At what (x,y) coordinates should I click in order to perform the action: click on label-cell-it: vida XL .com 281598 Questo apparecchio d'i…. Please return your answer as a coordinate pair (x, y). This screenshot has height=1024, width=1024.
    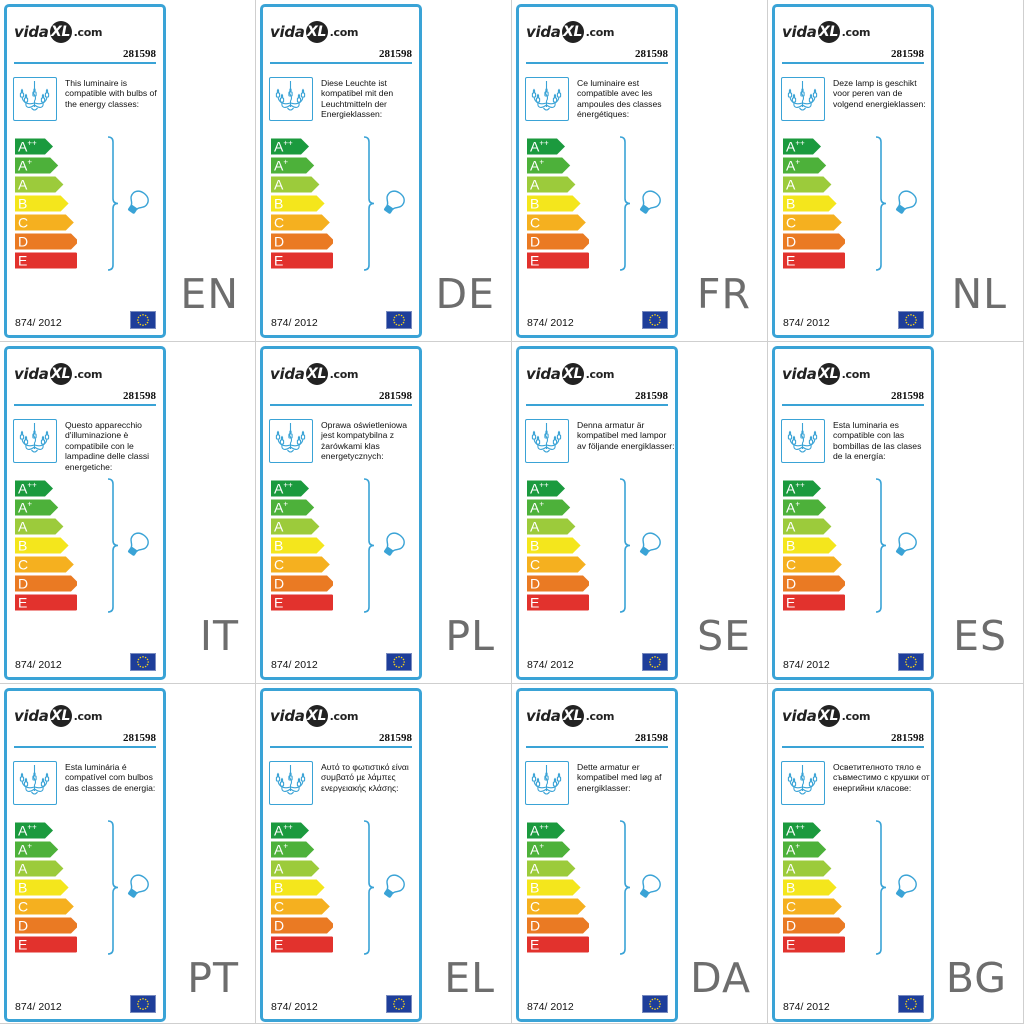
    Looking at the image, I should click on (128, 513).